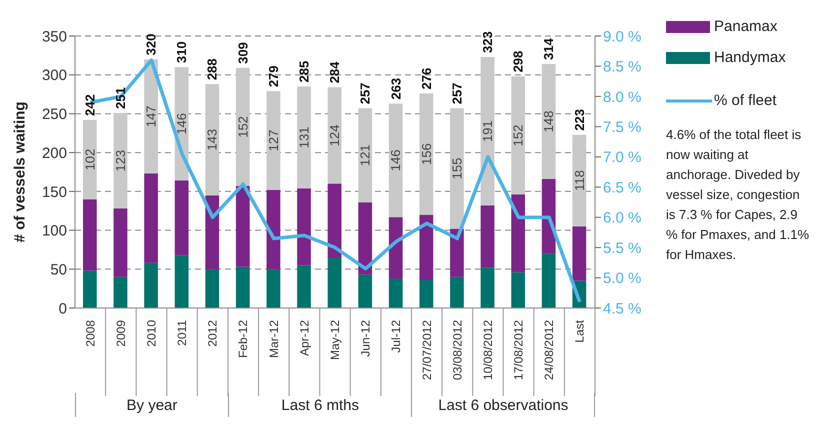  What do you see at coordinates (503, 405) in the screenshot?
I see `text: Last 6 observations` at bounding box center [503, 405].